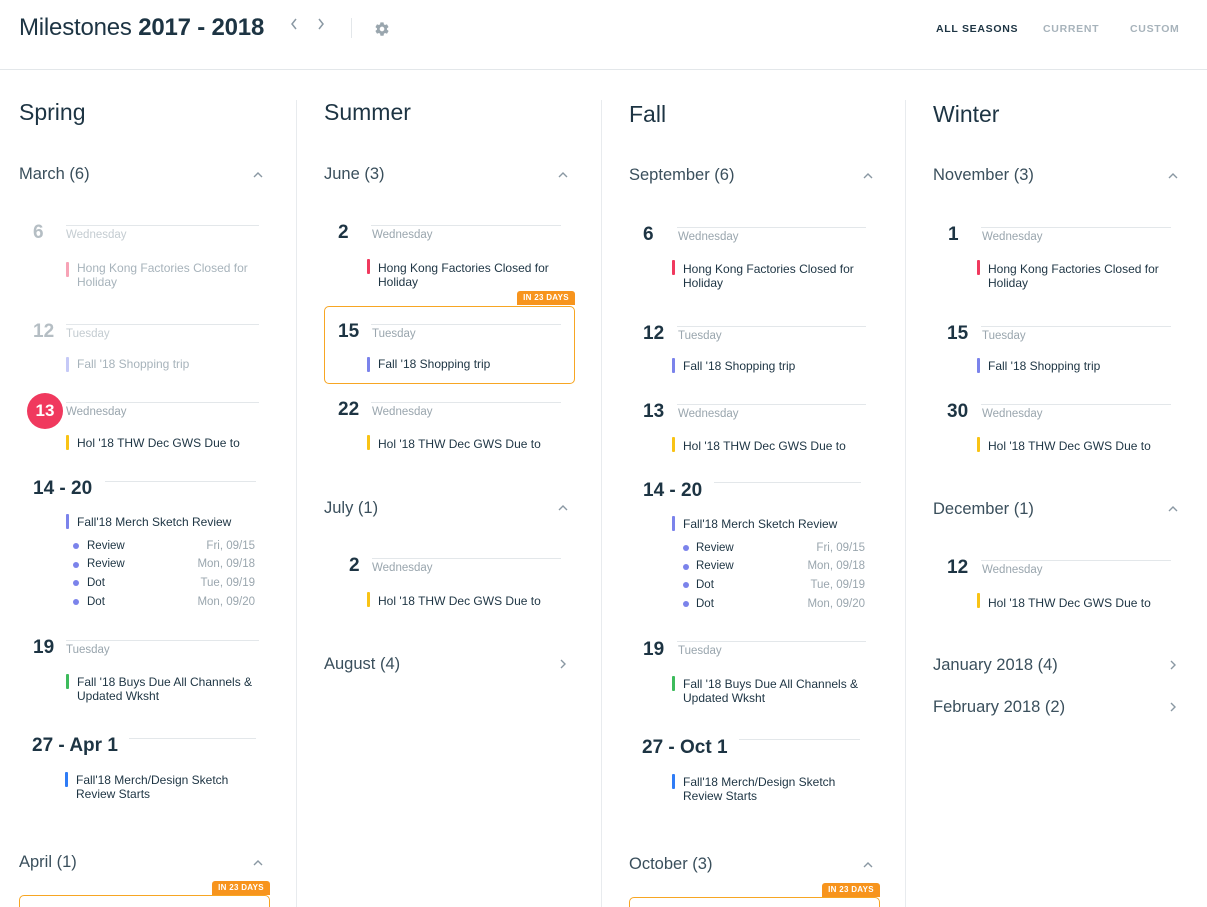  What do you see at coordinates (230, 546) in the screenshot?
I see `subitem-date: Fri, 09/15` at bounding box center [230, 546].